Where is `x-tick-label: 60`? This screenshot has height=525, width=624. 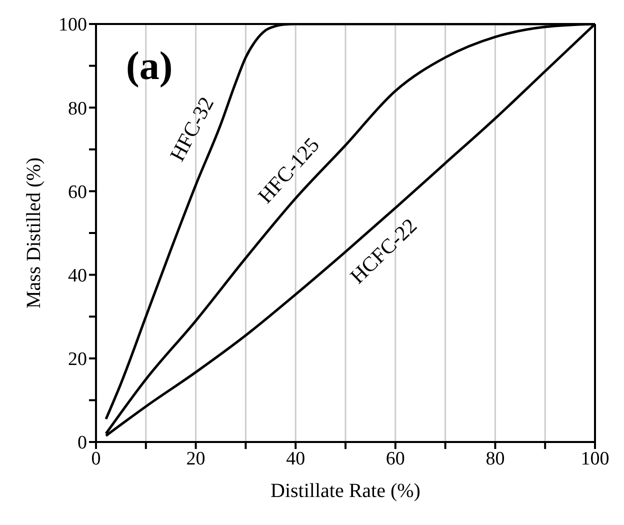
x-tick-label: 60 is located at coordinates (395, 459).